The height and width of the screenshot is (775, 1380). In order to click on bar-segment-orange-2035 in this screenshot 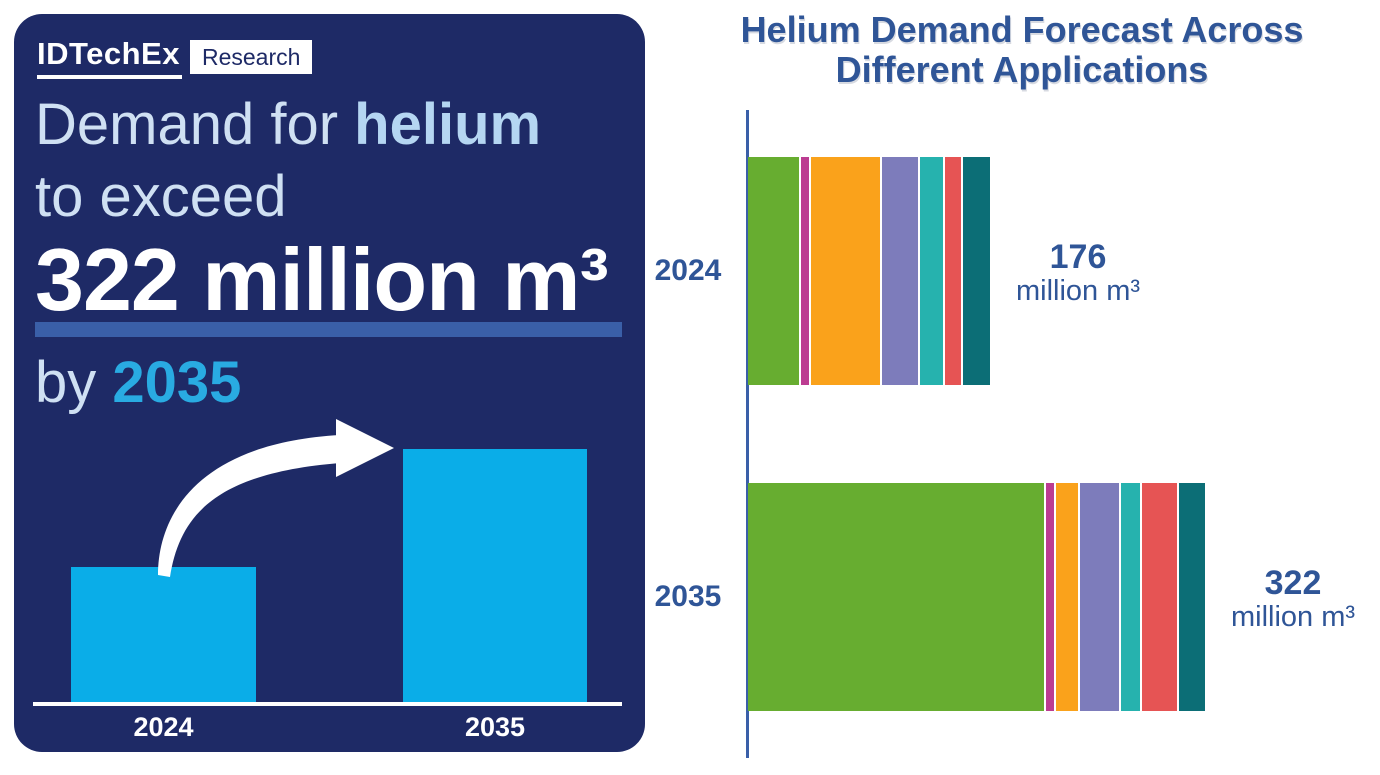, I will do `click(1067, 597)`.